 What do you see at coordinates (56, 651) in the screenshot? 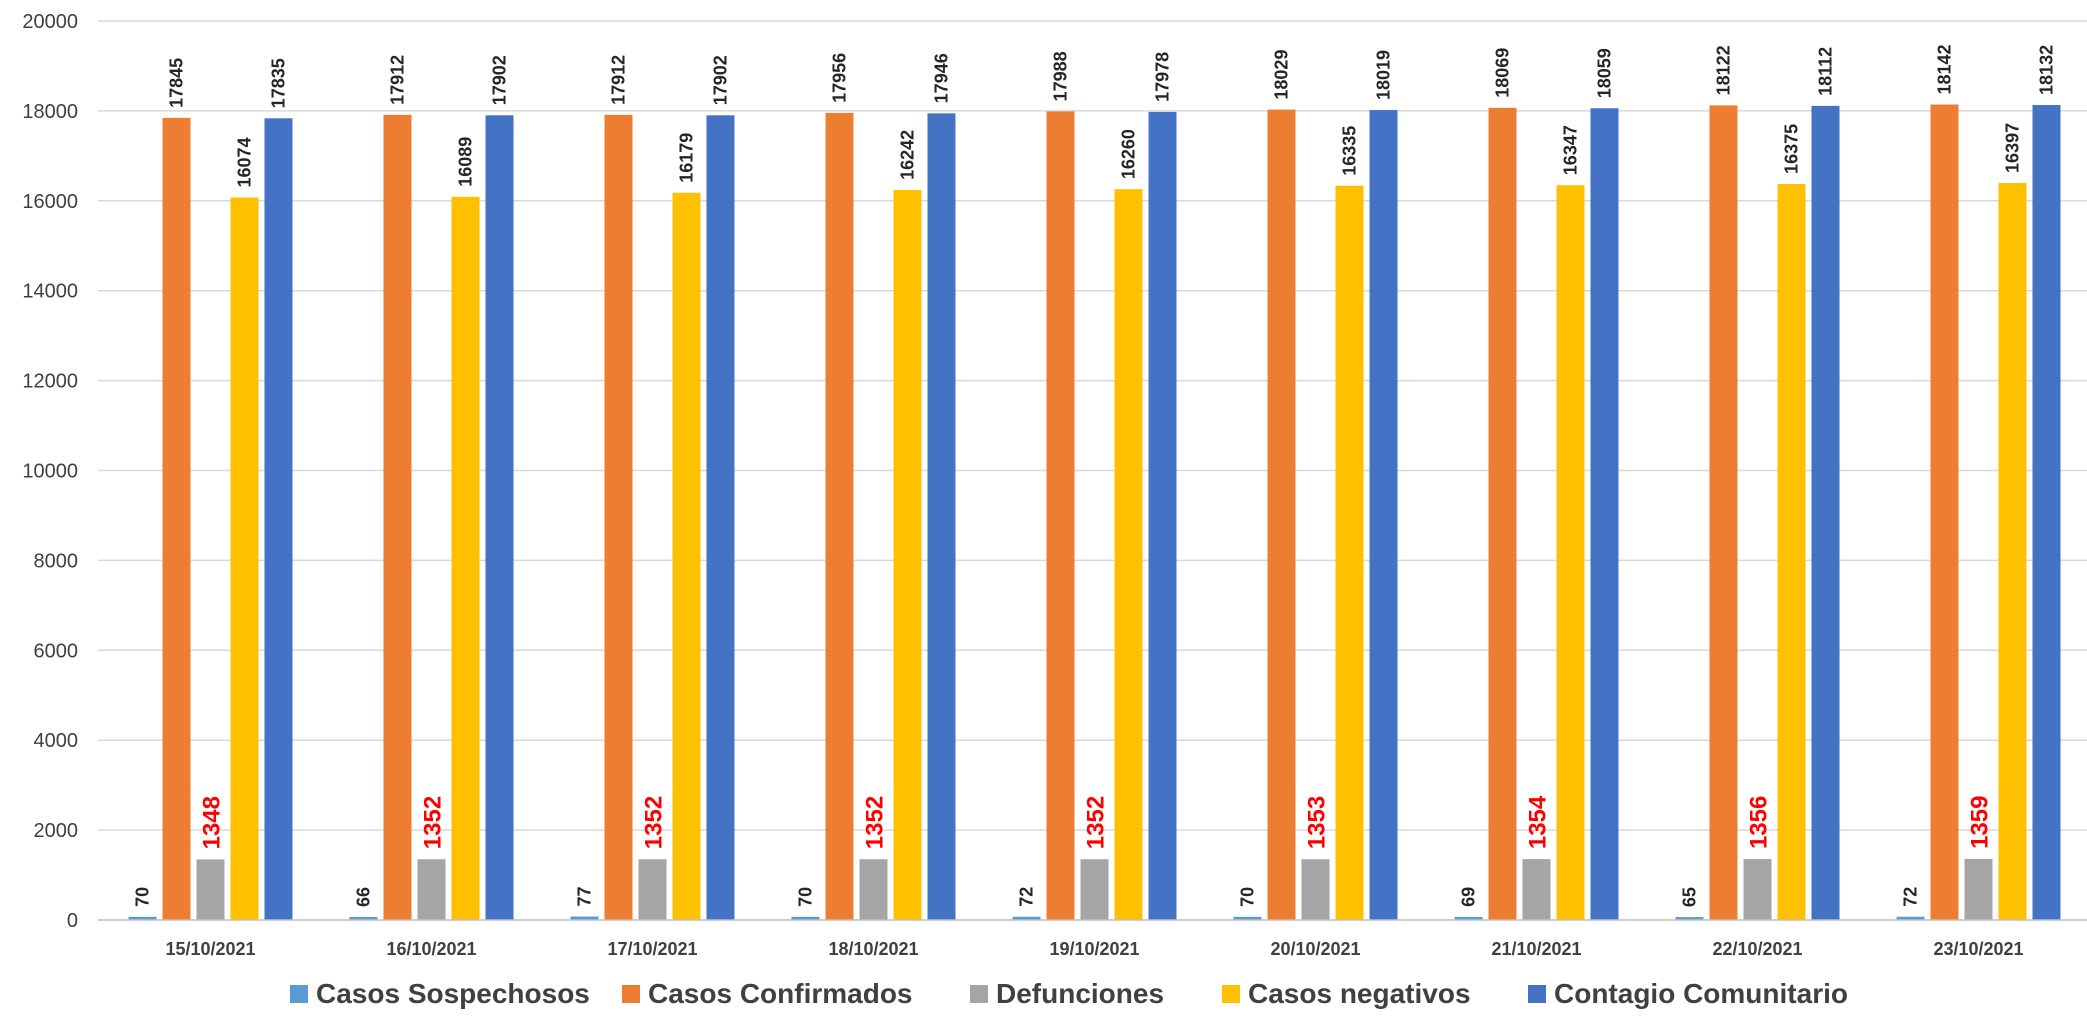
I see `y-tick-label: 6000` at bounding box center [56, 651].